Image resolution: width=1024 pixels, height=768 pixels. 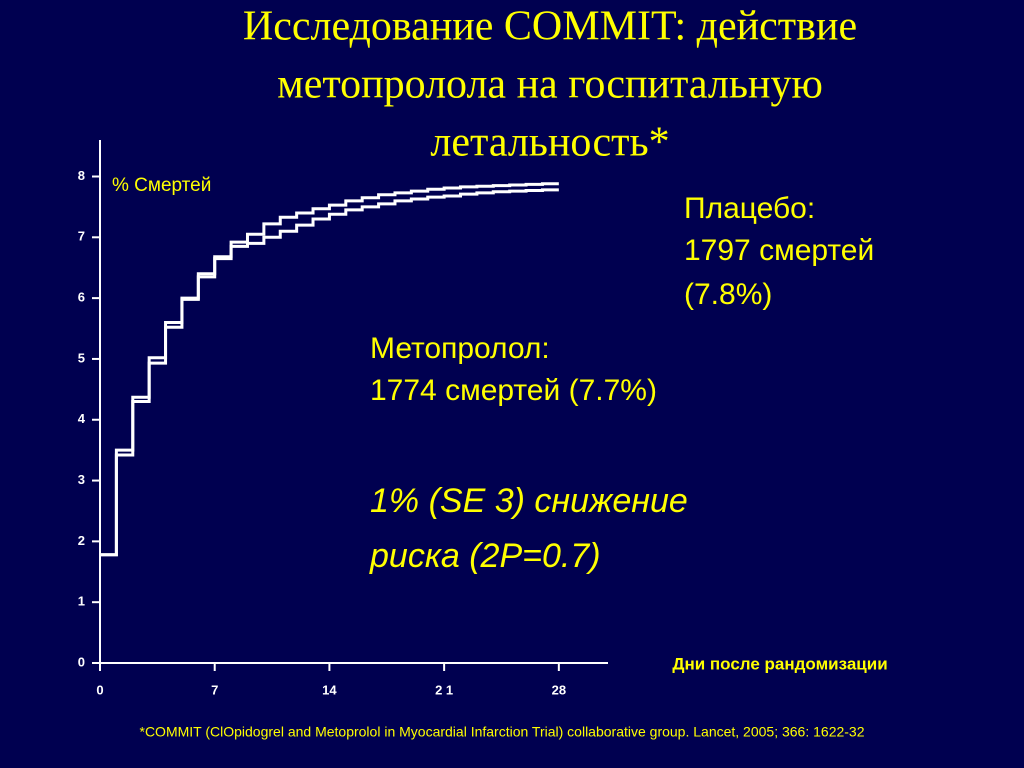 I want to click on annotation: (7.8%), so click(x=728, y=294).